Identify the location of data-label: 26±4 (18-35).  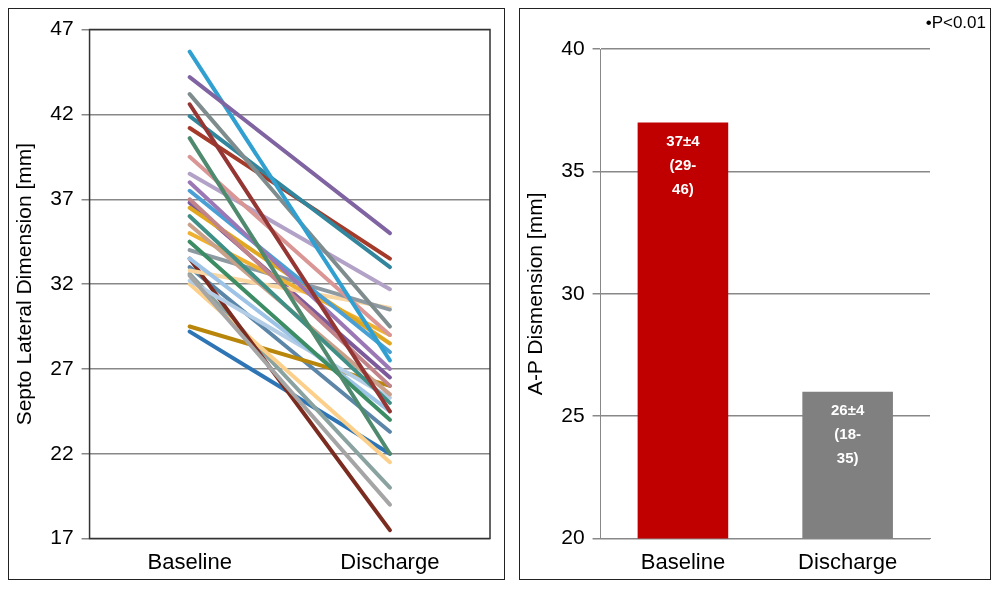
(848, 434).